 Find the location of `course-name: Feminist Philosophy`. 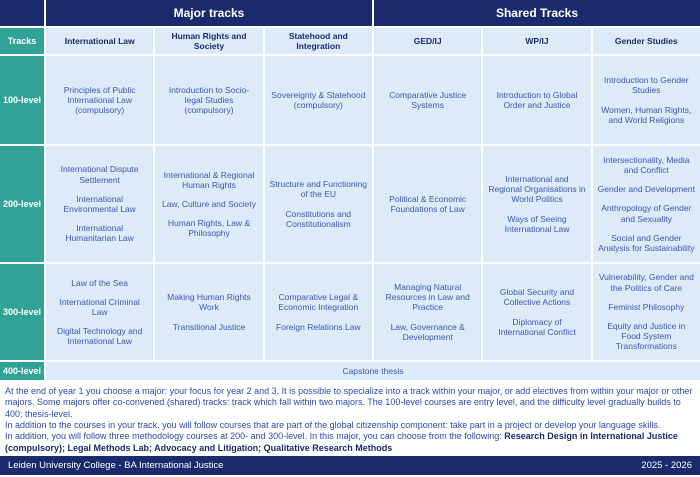

course-name: Feminist Philosophy is located at coordinates (646, 306).